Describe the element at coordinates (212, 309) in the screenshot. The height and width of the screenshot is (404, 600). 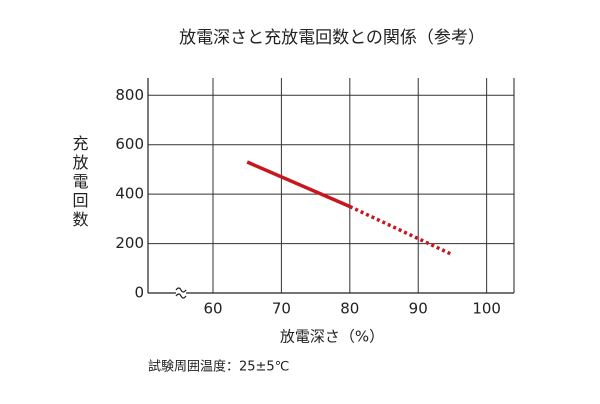
I see `x-tick-label: 60` at that location.